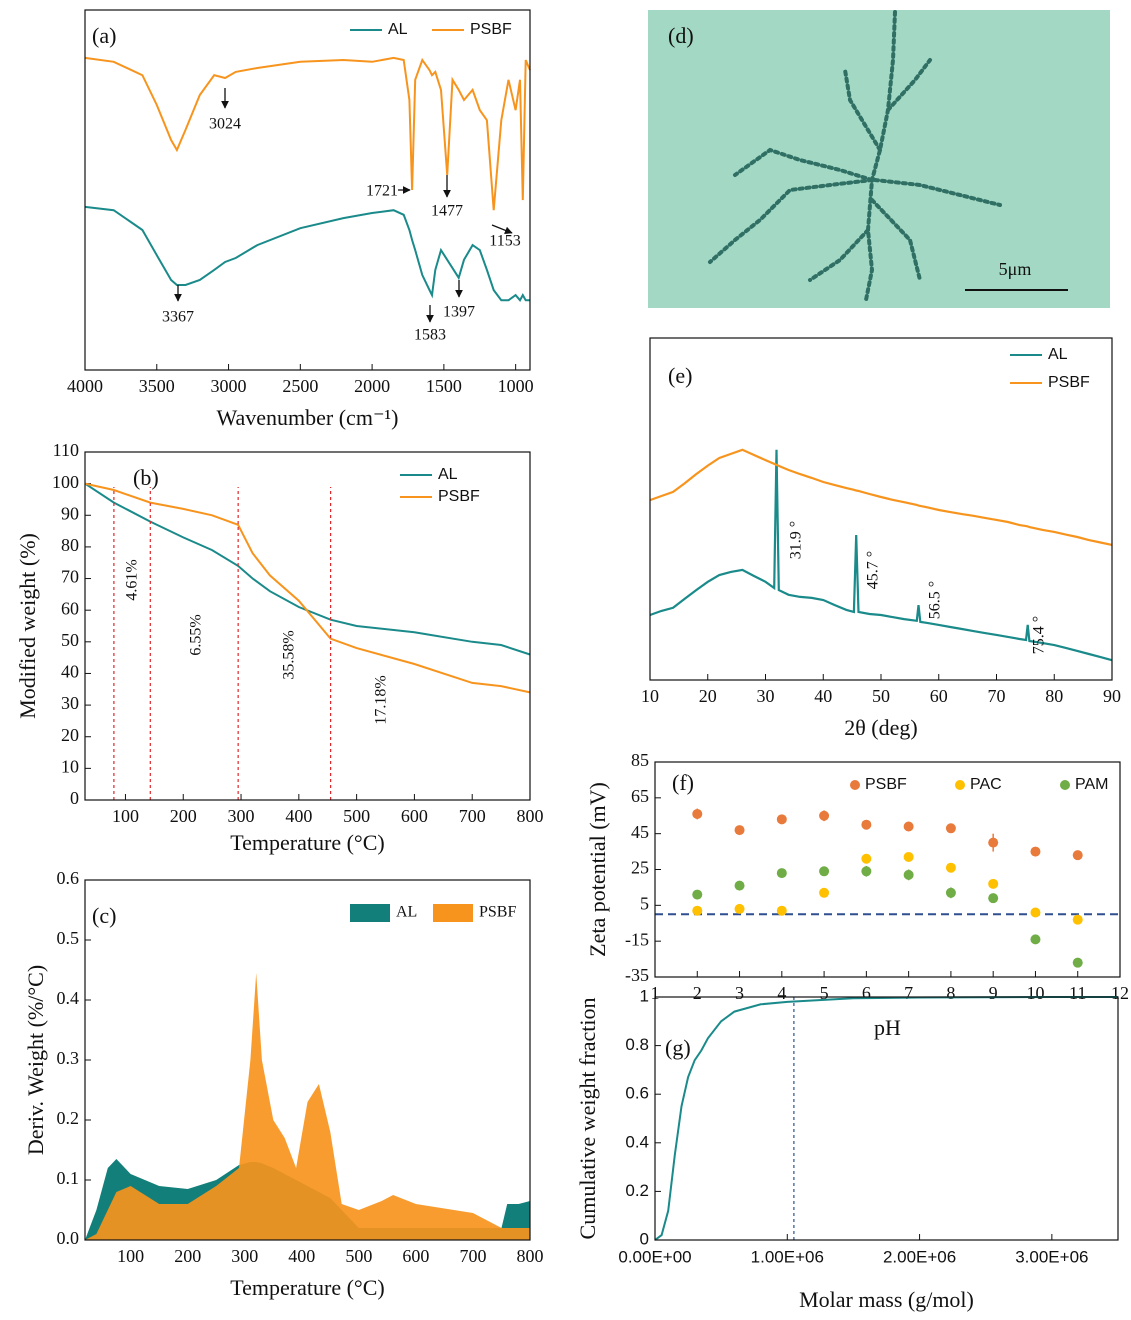 The height and width of the screenshot is (1320, 1131). What do you see at coordinates (739, 993) in the screenshot?
I see `x-tick-label: 3` at bounding box center [739, 993].